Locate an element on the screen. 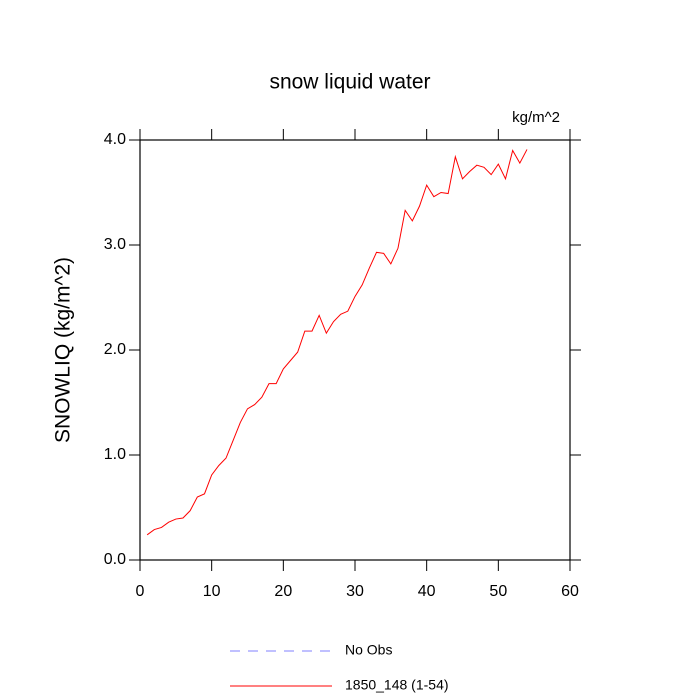 This screenshot has width=700, height=700. x-tick-label: 50 is located at coordinates (498, 591).